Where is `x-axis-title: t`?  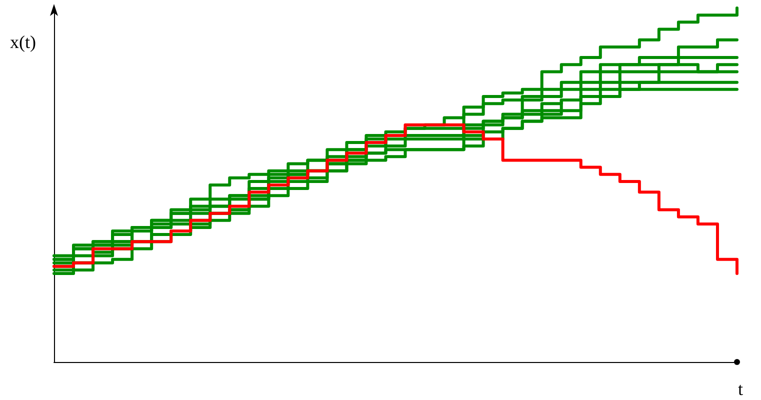 x-axis-title: t is located at coordinates (741, 389).